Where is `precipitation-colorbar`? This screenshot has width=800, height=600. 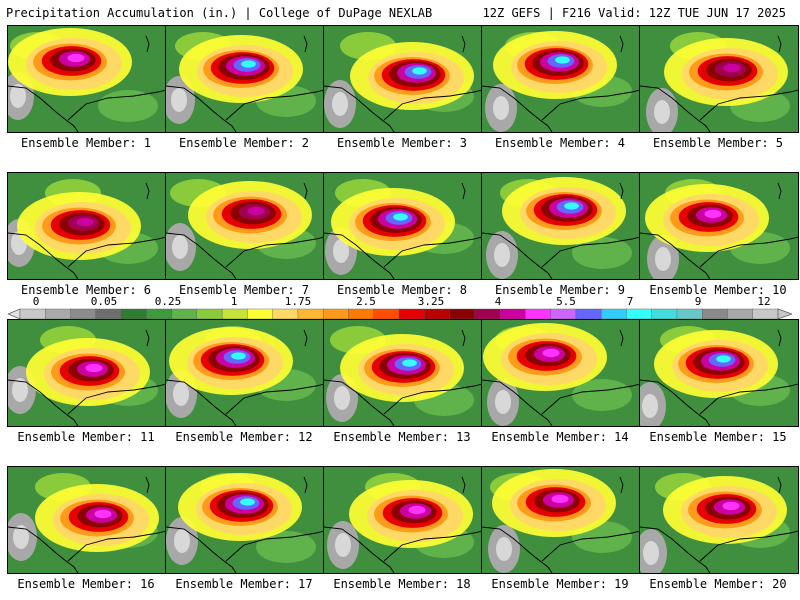 precipitation-colorbar is located at coordinates (400, 314).